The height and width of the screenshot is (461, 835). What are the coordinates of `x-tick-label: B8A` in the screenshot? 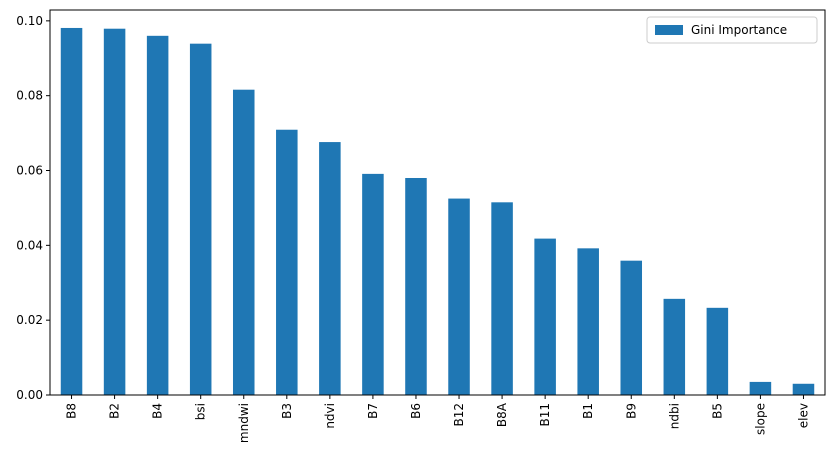 It's located at (502, 414).